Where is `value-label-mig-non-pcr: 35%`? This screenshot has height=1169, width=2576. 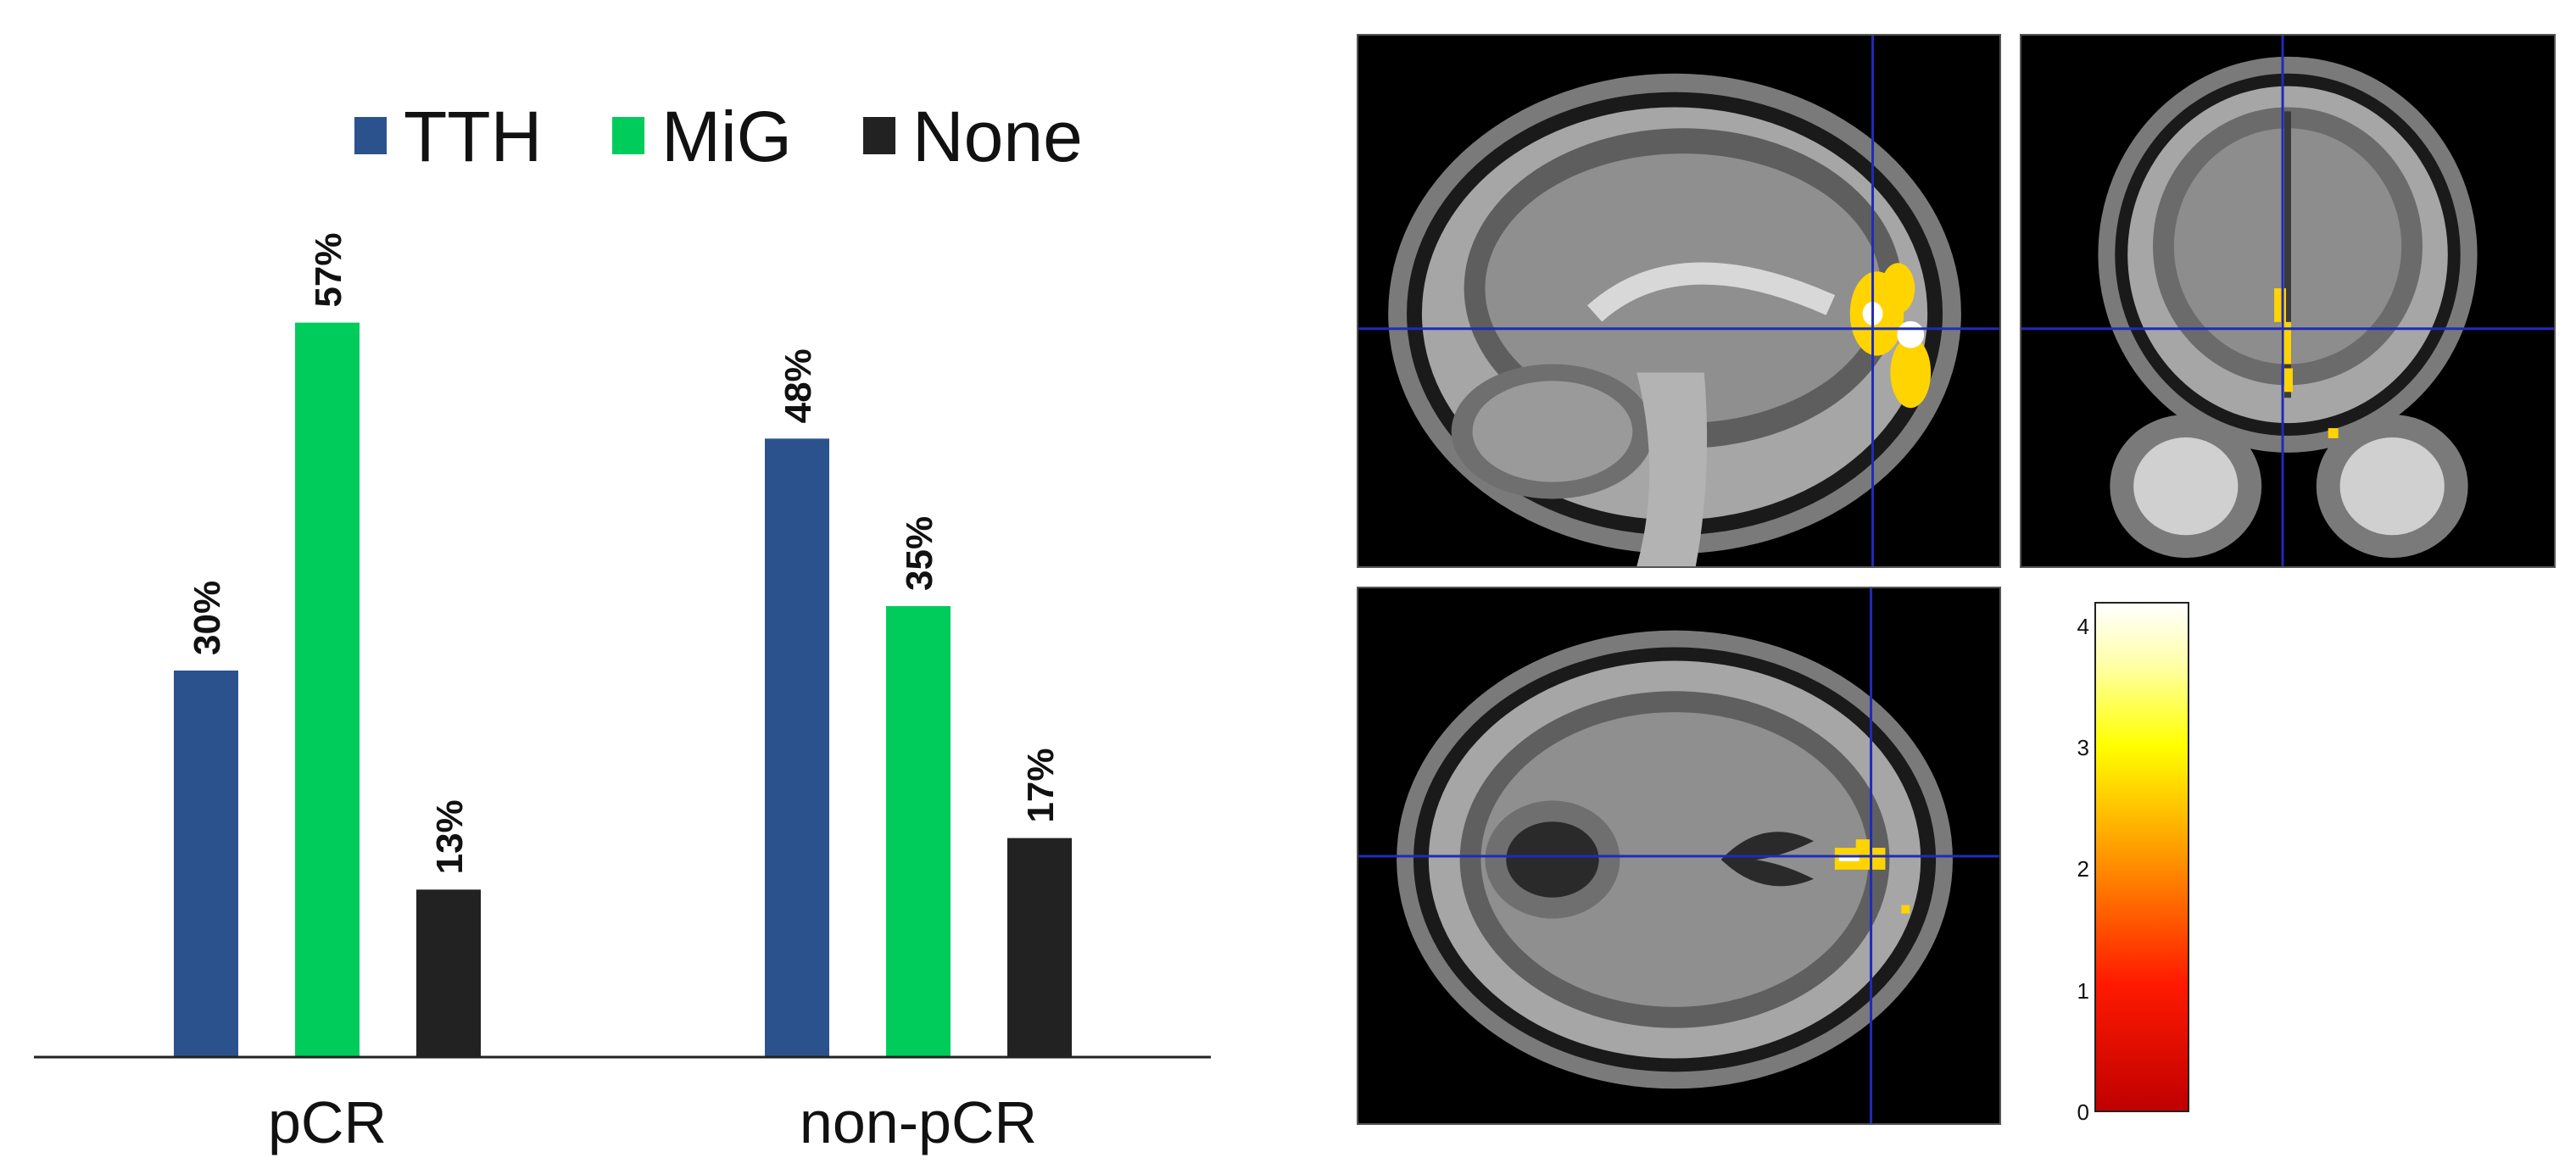 value-label-mig-non-pcr: 35% is located at coordinates (919, 553).